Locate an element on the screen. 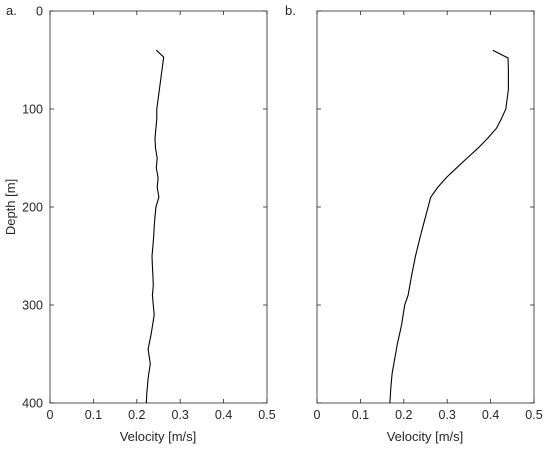 The width and height of the screenshot is (550, 450). panel-a-velocity-profile-line is located at coordinates (155, 226).